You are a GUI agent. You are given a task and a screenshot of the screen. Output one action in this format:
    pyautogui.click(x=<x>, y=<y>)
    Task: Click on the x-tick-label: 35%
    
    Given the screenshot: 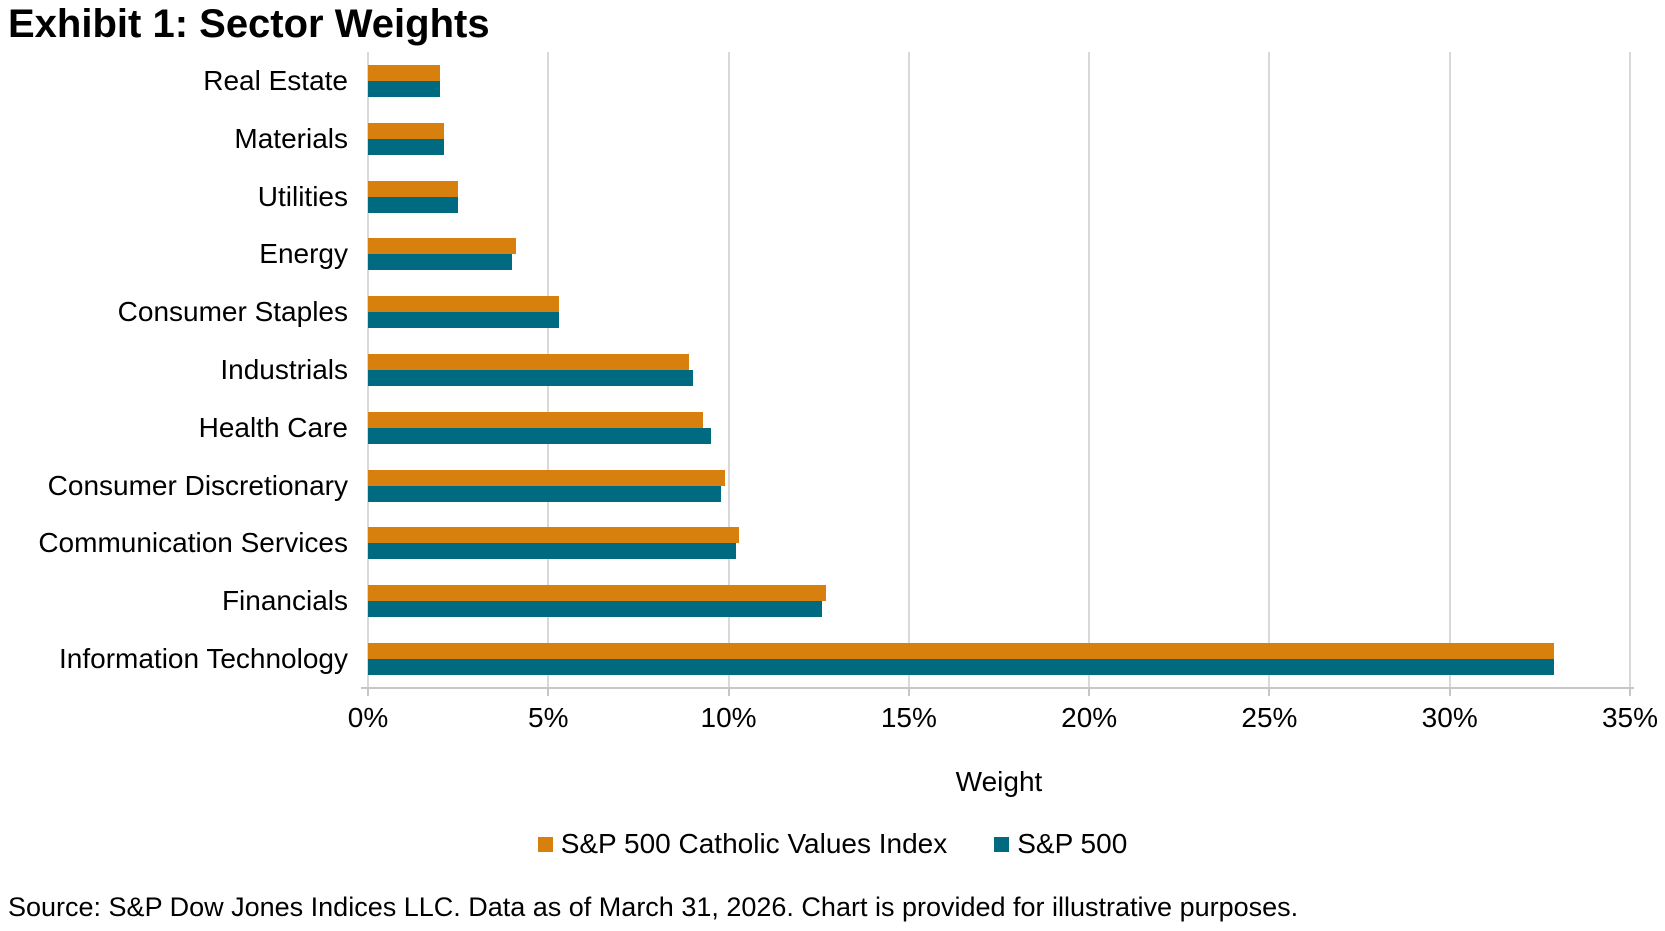 What is the action you would take?
    pyautogui.click(x=1630, y=717)
    